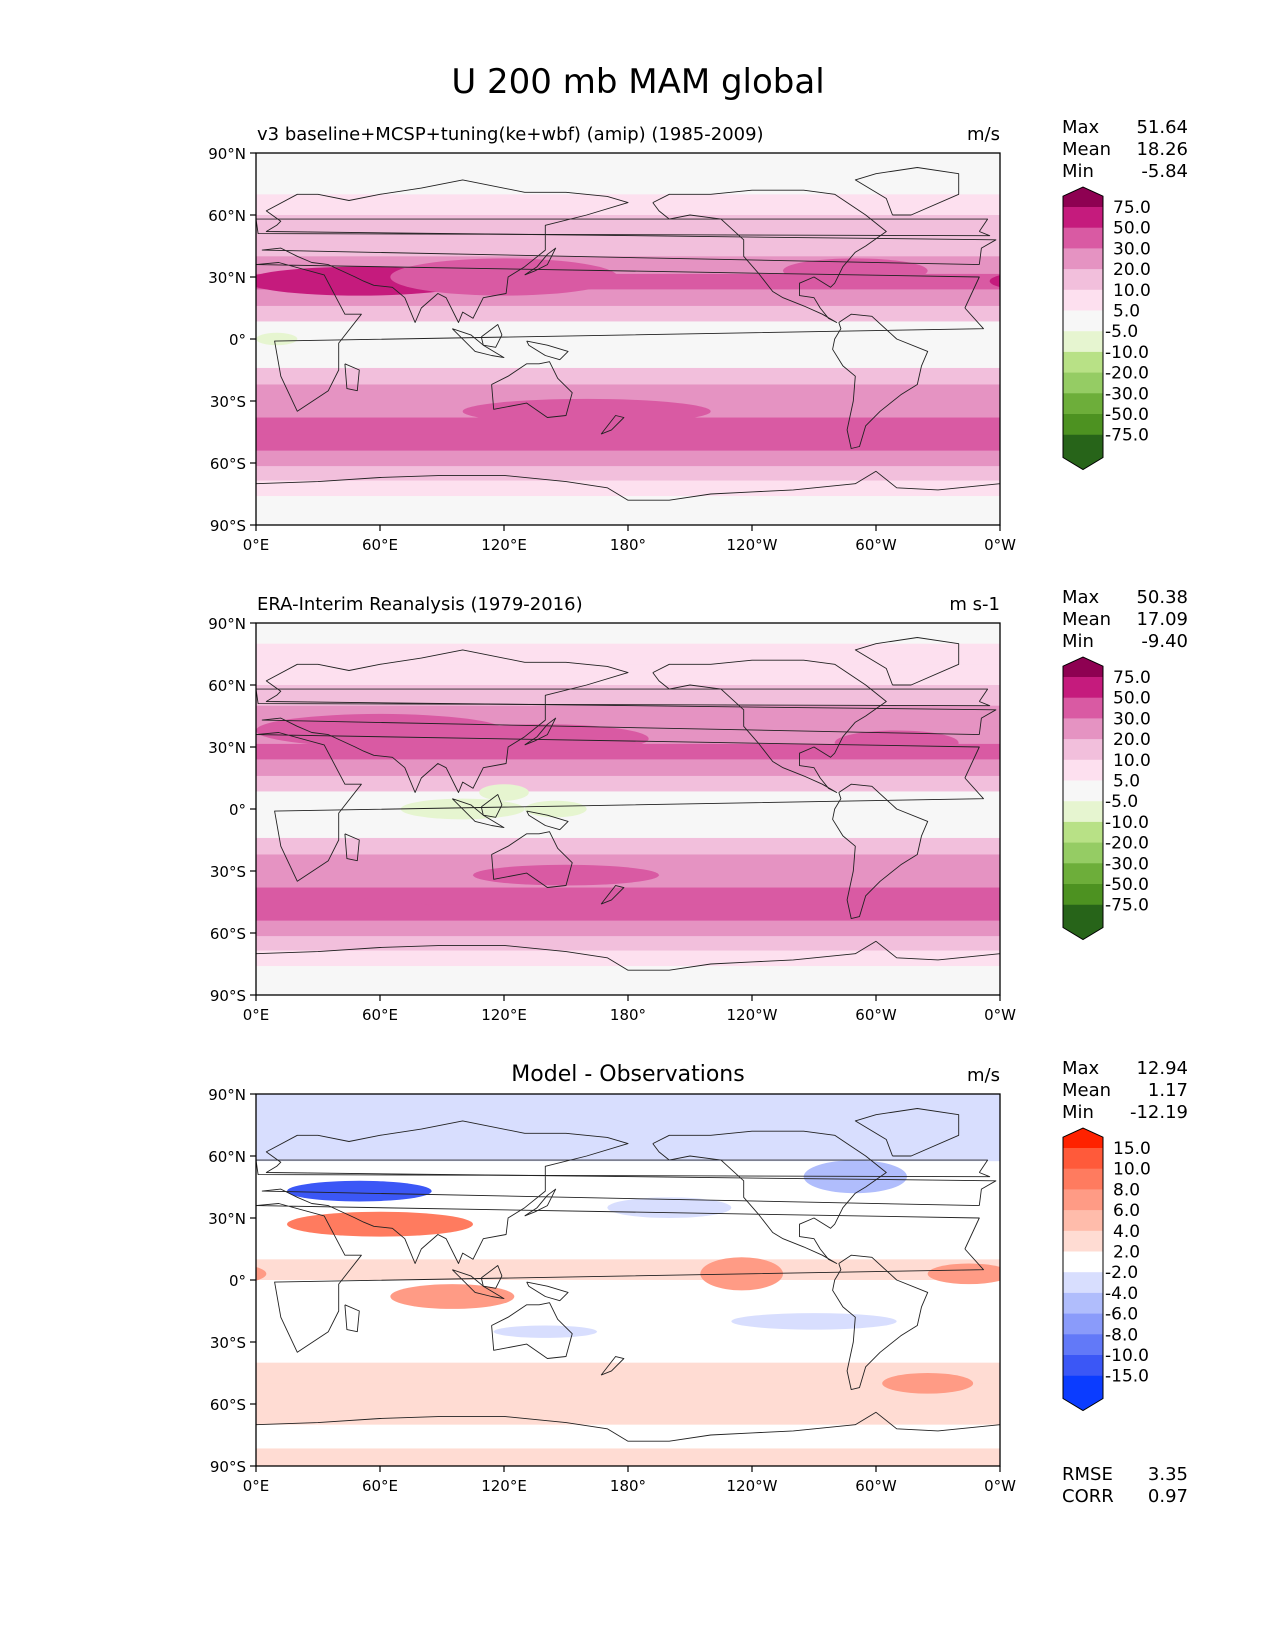 Image resolution: width=1275 pixels, height=1650 pixels. I want to click on extra-stat-value: 0.97, so click(1168, 1496).